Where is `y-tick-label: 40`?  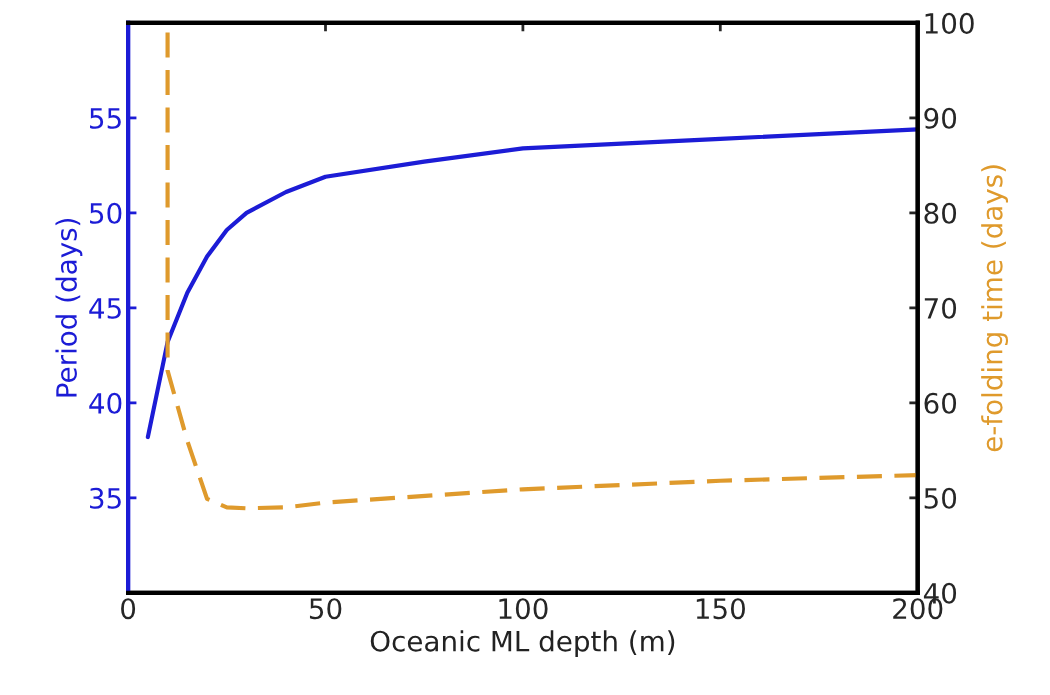
y-tick-label: 40 is located at coordinates (105, 403).